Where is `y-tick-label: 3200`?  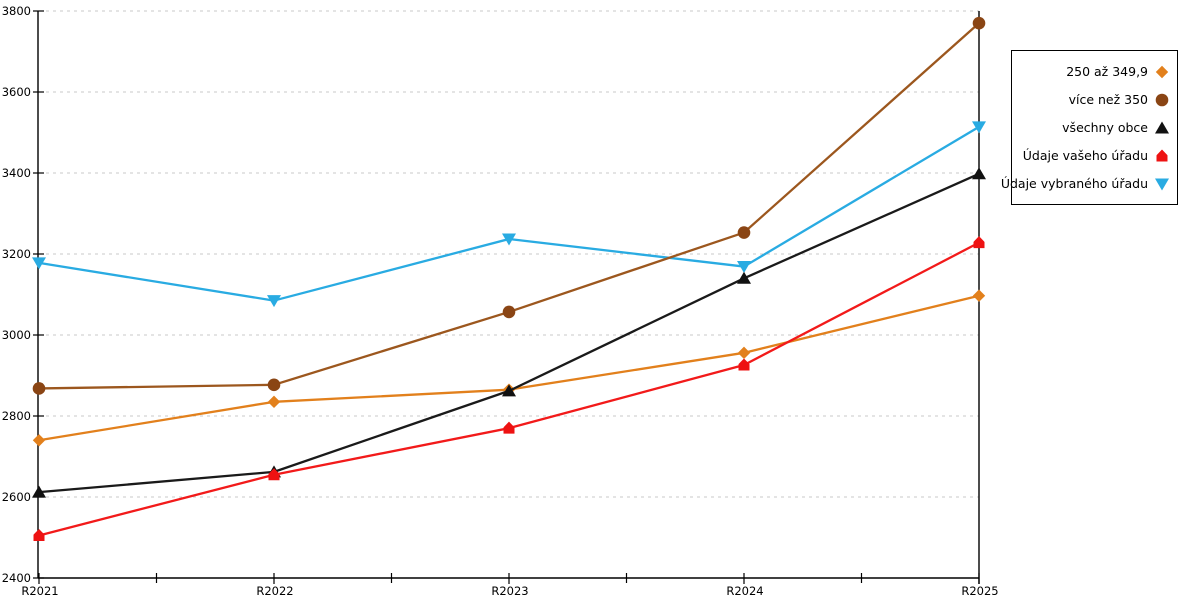 y-tick-label: 3200 is located at coordinates (16, 254).